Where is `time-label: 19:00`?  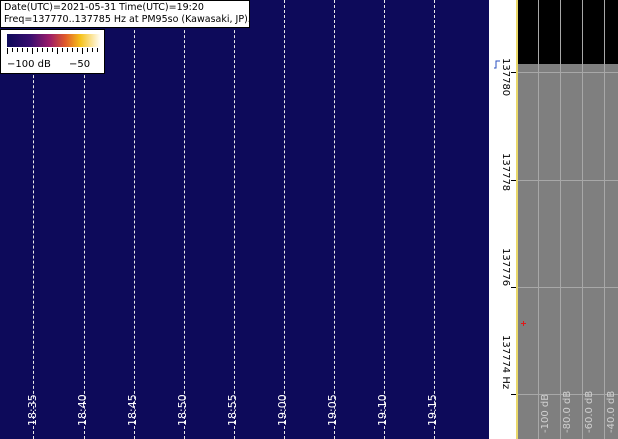 time-label: 19:00 is located at coordinates (282, 410).